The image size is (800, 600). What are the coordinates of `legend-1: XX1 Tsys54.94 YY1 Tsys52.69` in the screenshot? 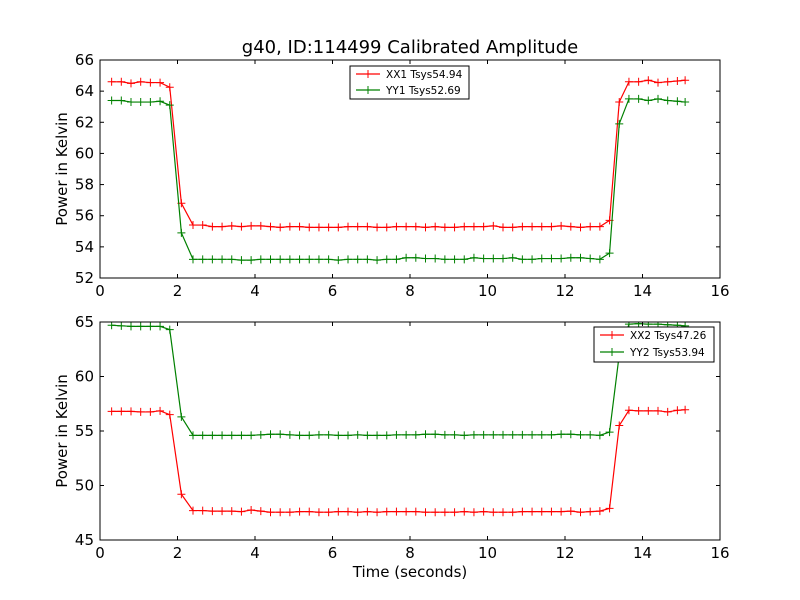 It's located at (409, 82).